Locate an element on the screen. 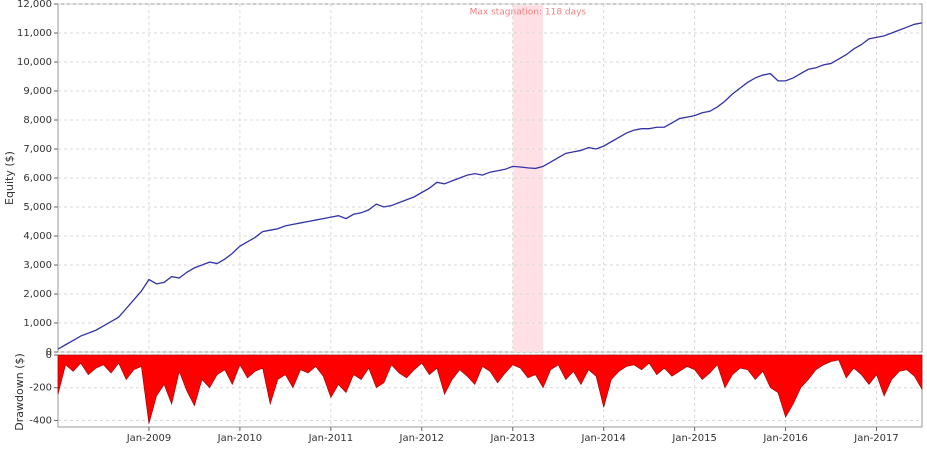 The image size is (927, 450). y-tick-label: 8,000 is located at coordinates (37, 120).